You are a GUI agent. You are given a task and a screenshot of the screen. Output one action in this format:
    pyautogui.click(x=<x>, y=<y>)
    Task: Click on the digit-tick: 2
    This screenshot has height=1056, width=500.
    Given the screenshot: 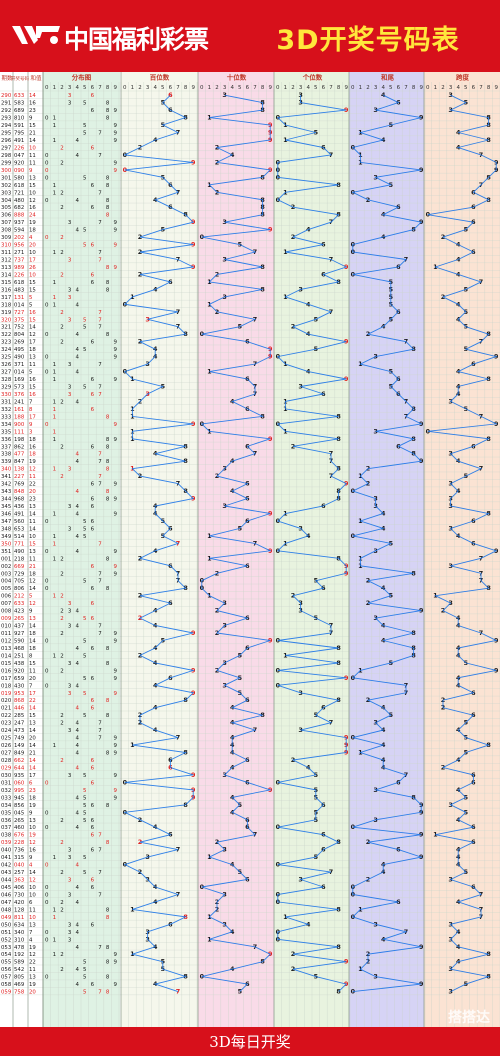 What is the action you would take?
    pyautogui.click(x=368, y=88)
    